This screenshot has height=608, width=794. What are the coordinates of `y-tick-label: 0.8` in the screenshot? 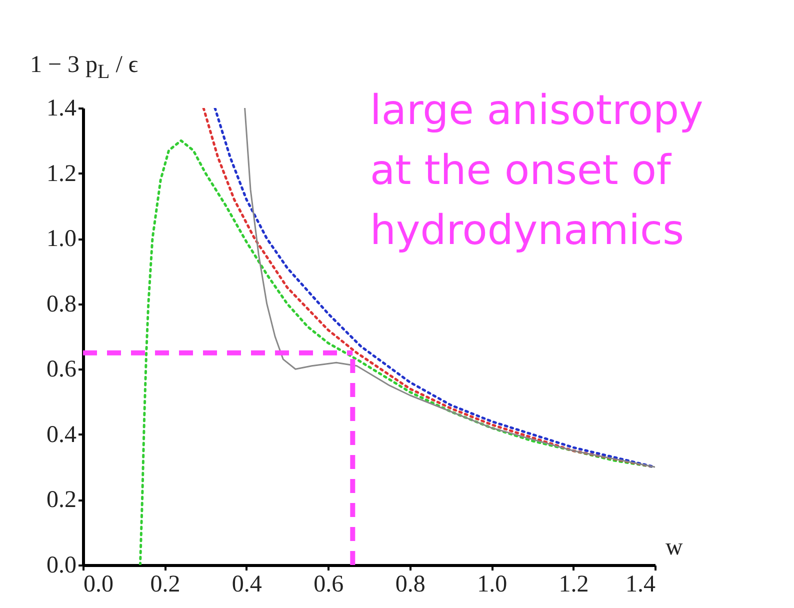 It's located at (61, 304).